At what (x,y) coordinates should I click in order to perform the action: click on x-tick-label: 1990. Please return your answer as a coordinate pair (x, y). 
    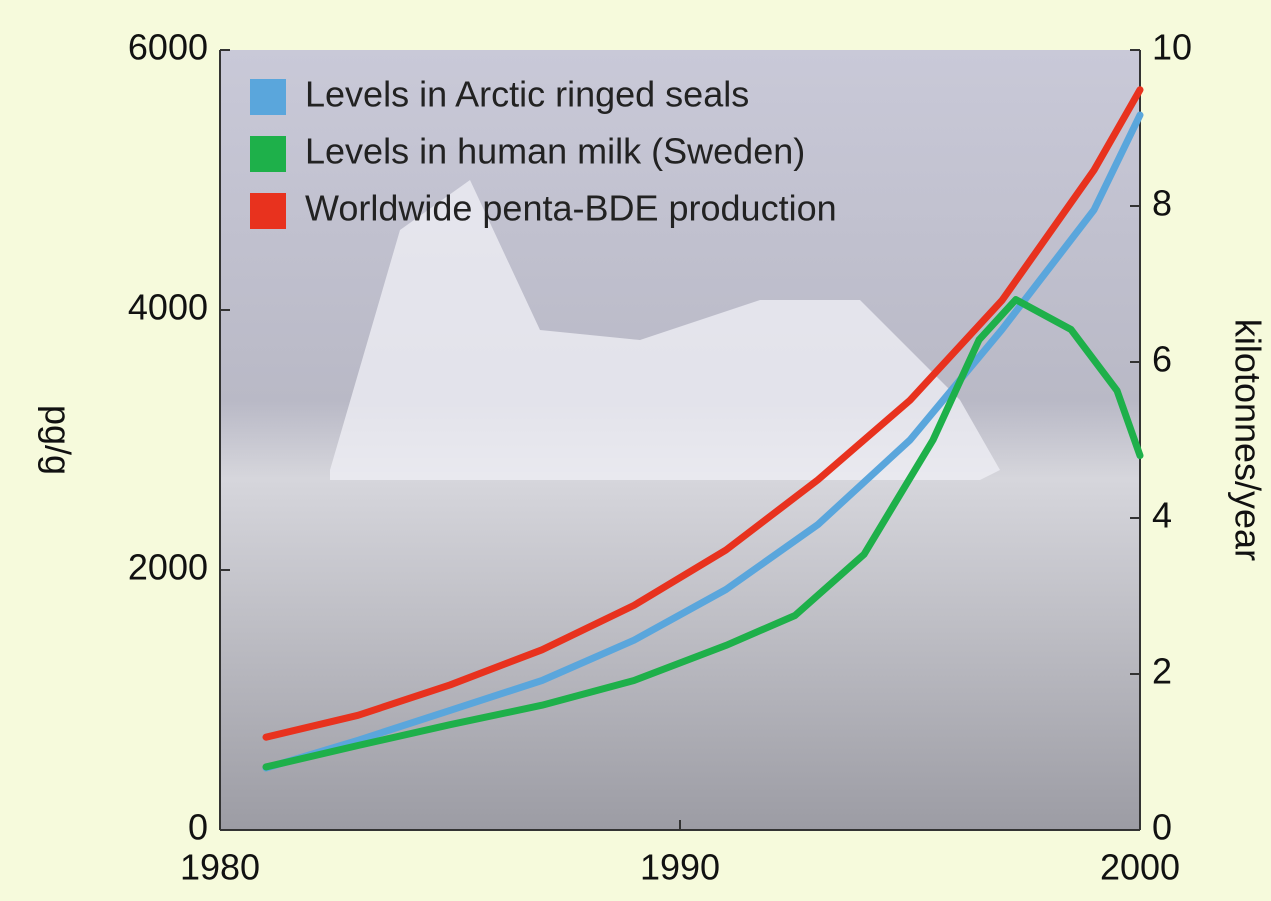
    Looking at the image, I should click on (680, 867).